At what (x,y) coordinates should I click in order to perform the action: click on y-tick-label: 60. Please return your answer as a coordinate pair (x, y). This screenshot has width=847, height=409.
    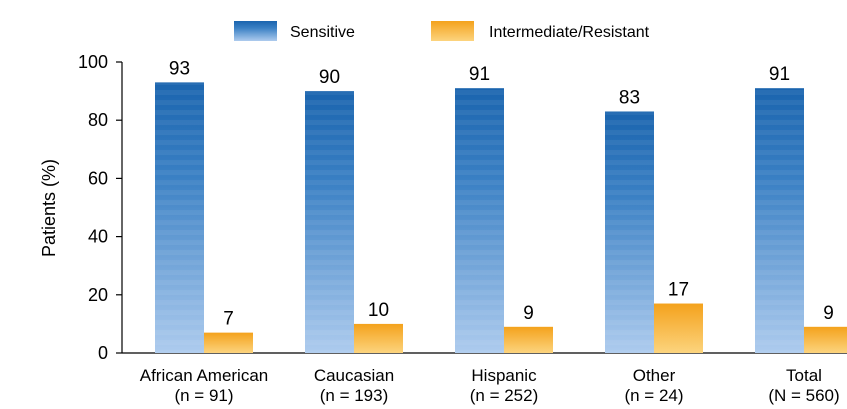
    Looking at the image, I should click on (98, 178).